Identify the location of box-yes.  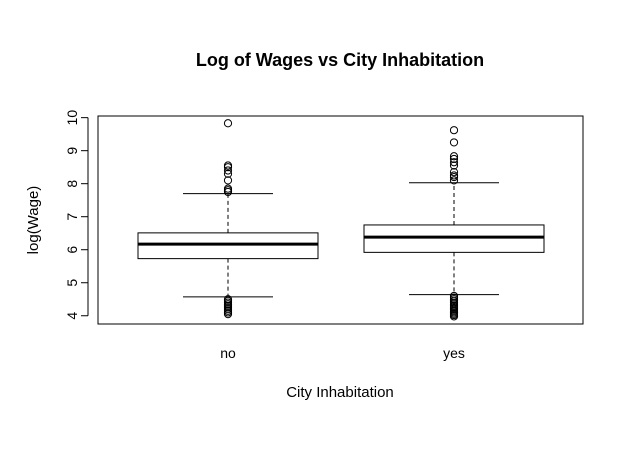
(454, 223).